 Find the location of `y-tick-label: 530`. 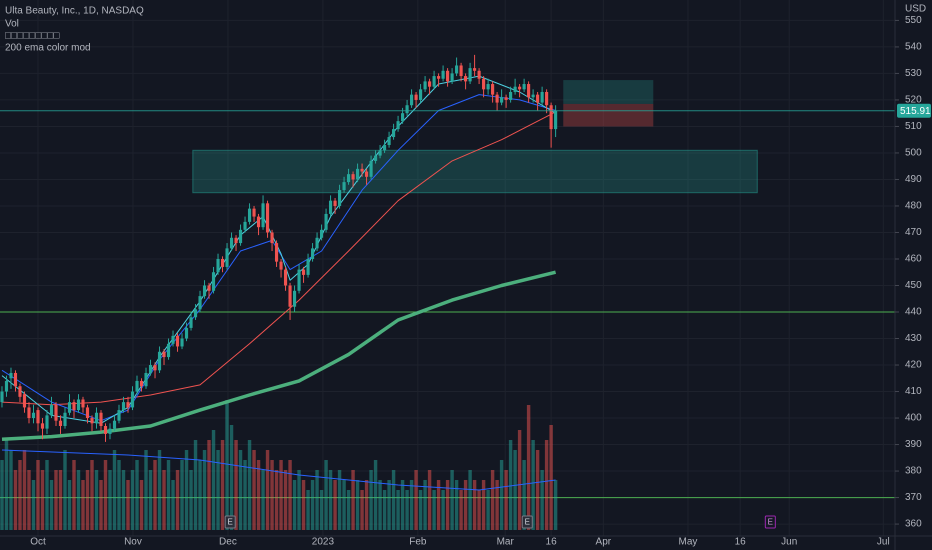

y-tick-label: 530 is located at coordinates (913, 73).